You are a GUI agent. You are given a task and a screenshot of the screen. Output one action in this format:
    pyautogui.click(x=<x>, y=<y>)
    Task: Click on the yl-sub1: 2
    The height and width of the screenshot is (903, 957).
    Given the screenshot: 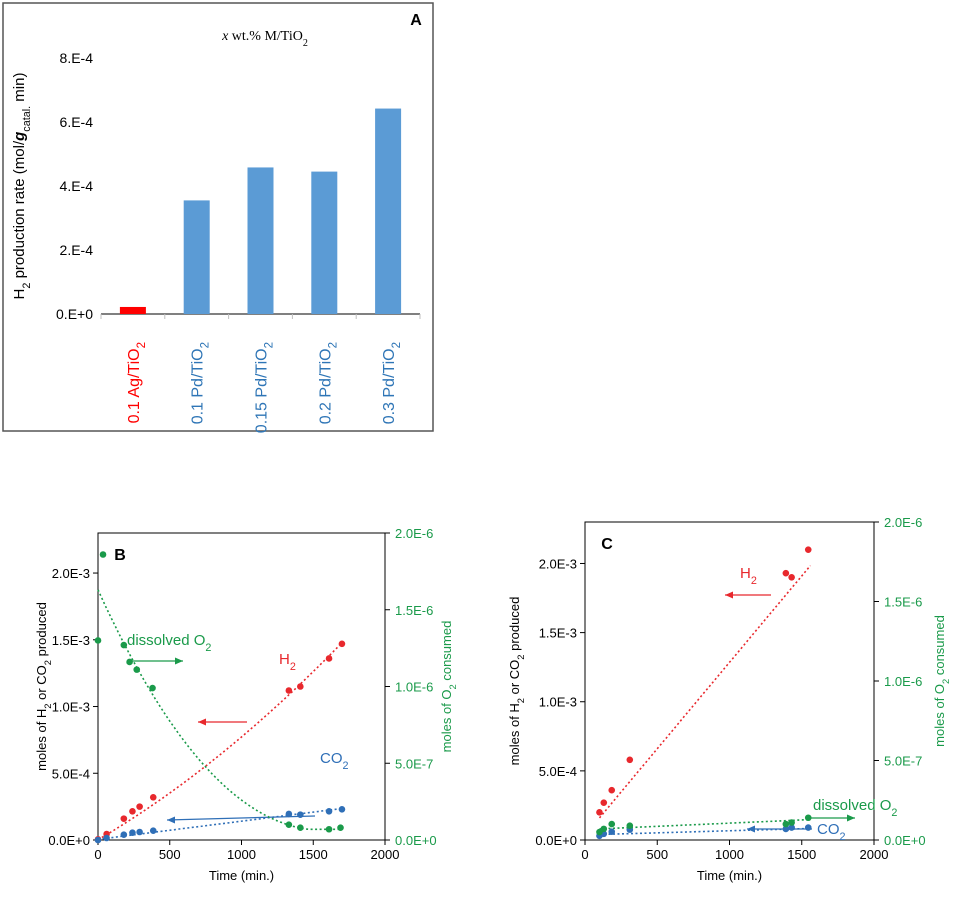 What is the action you would take?
    pyautogui.click(x=27, y=286)
    